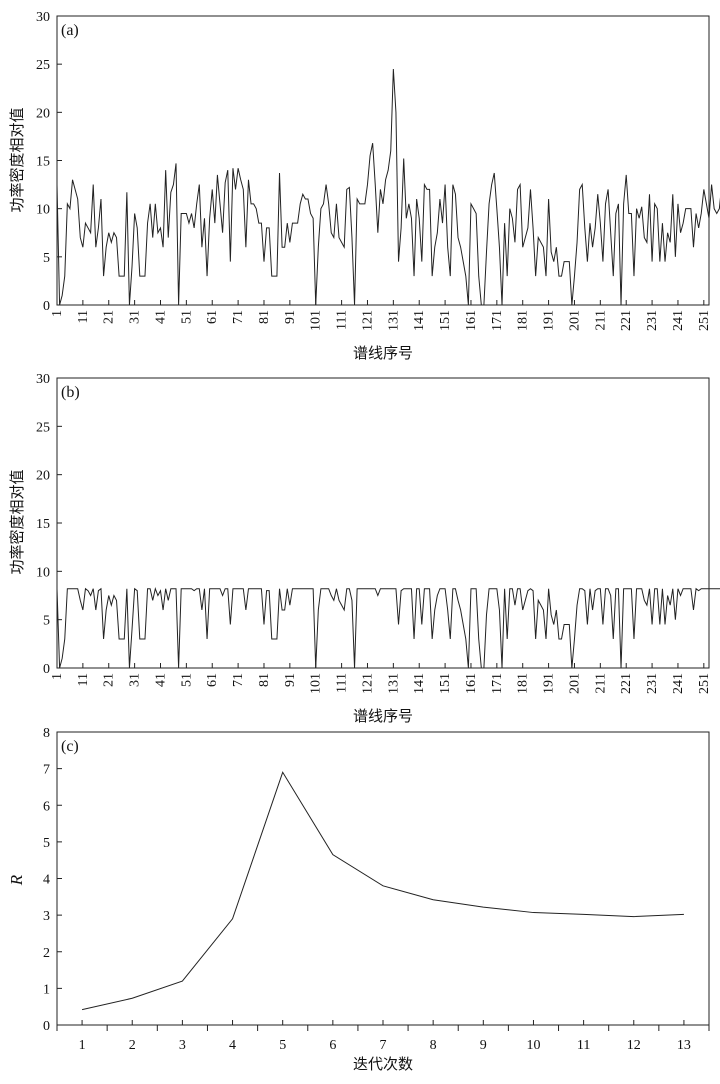 The height and width of the screenshot is (1084, 720). What do you see at coordinates (533, 1045) in the screenshot?
I see `x-tick-label: 10` at bounding box center [533, 1045].